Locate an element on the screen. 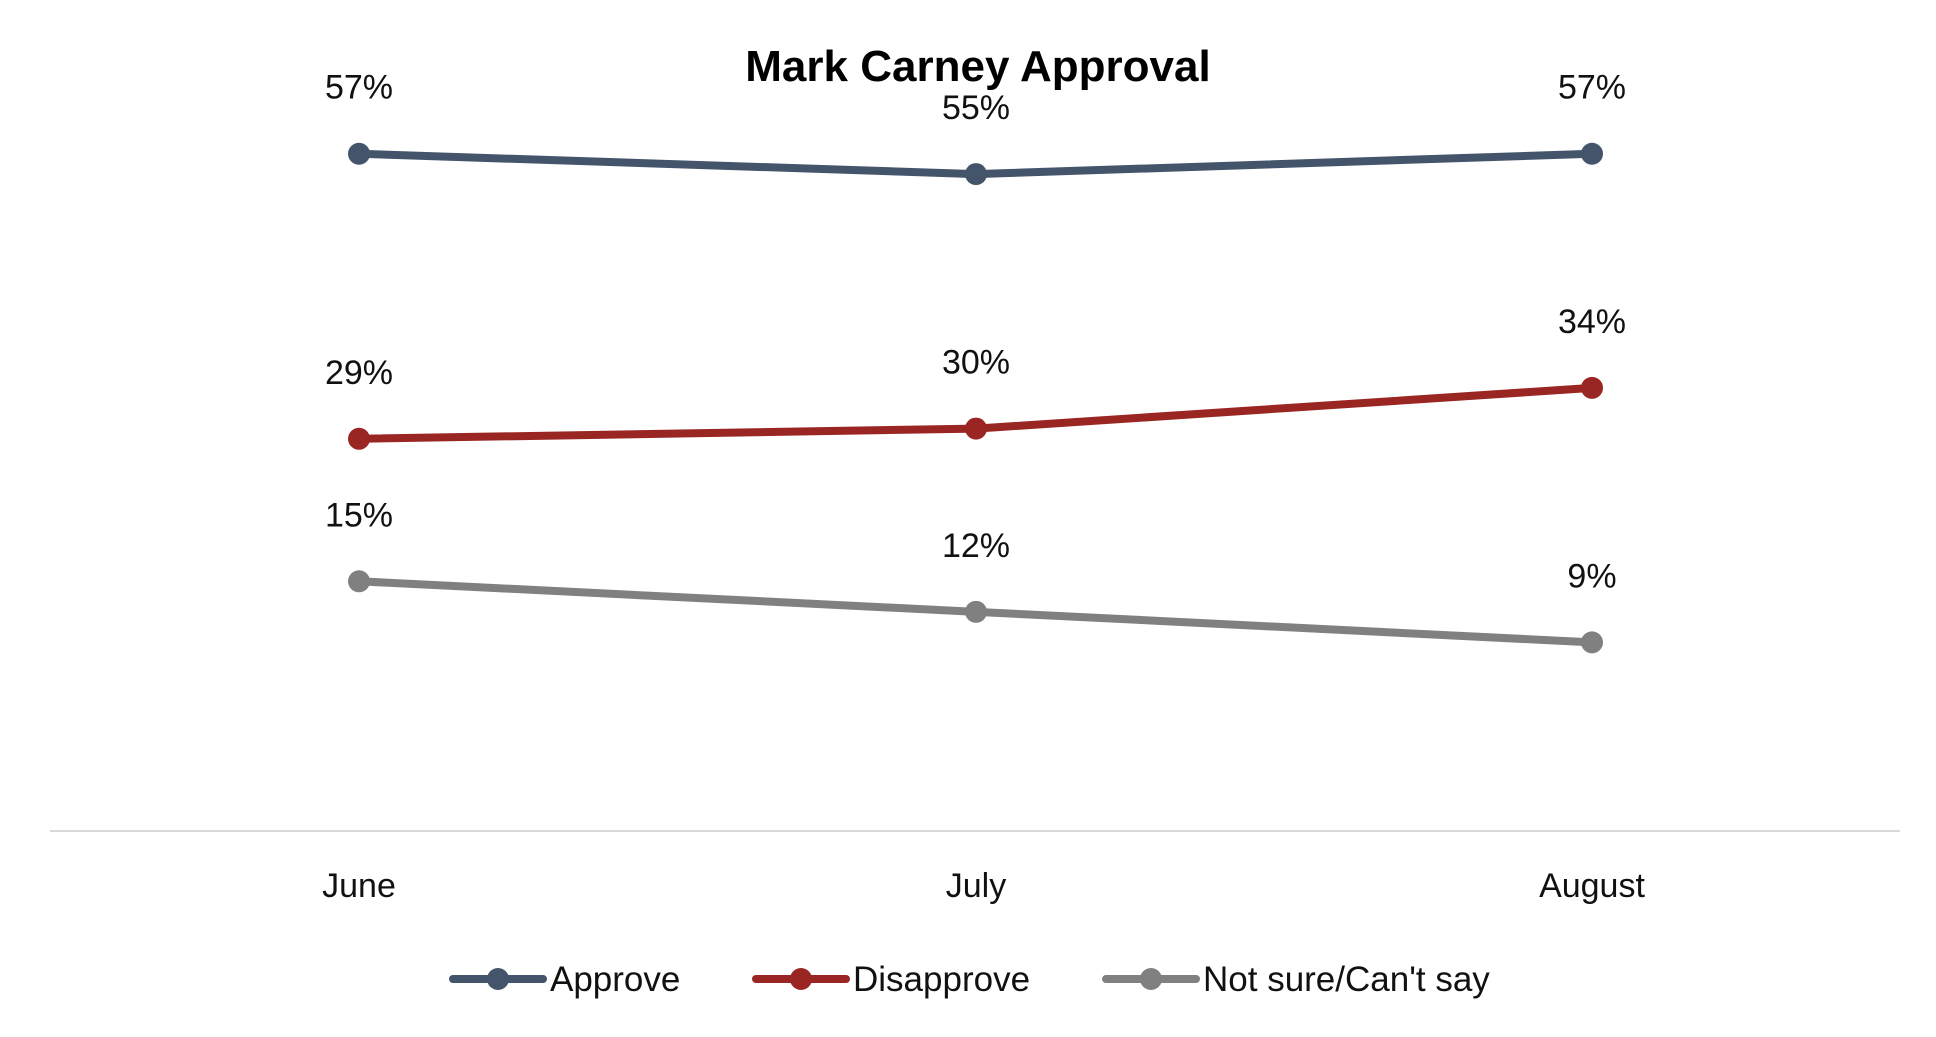  x-axis-ticks: June July August is located at coordinates (983, 886).